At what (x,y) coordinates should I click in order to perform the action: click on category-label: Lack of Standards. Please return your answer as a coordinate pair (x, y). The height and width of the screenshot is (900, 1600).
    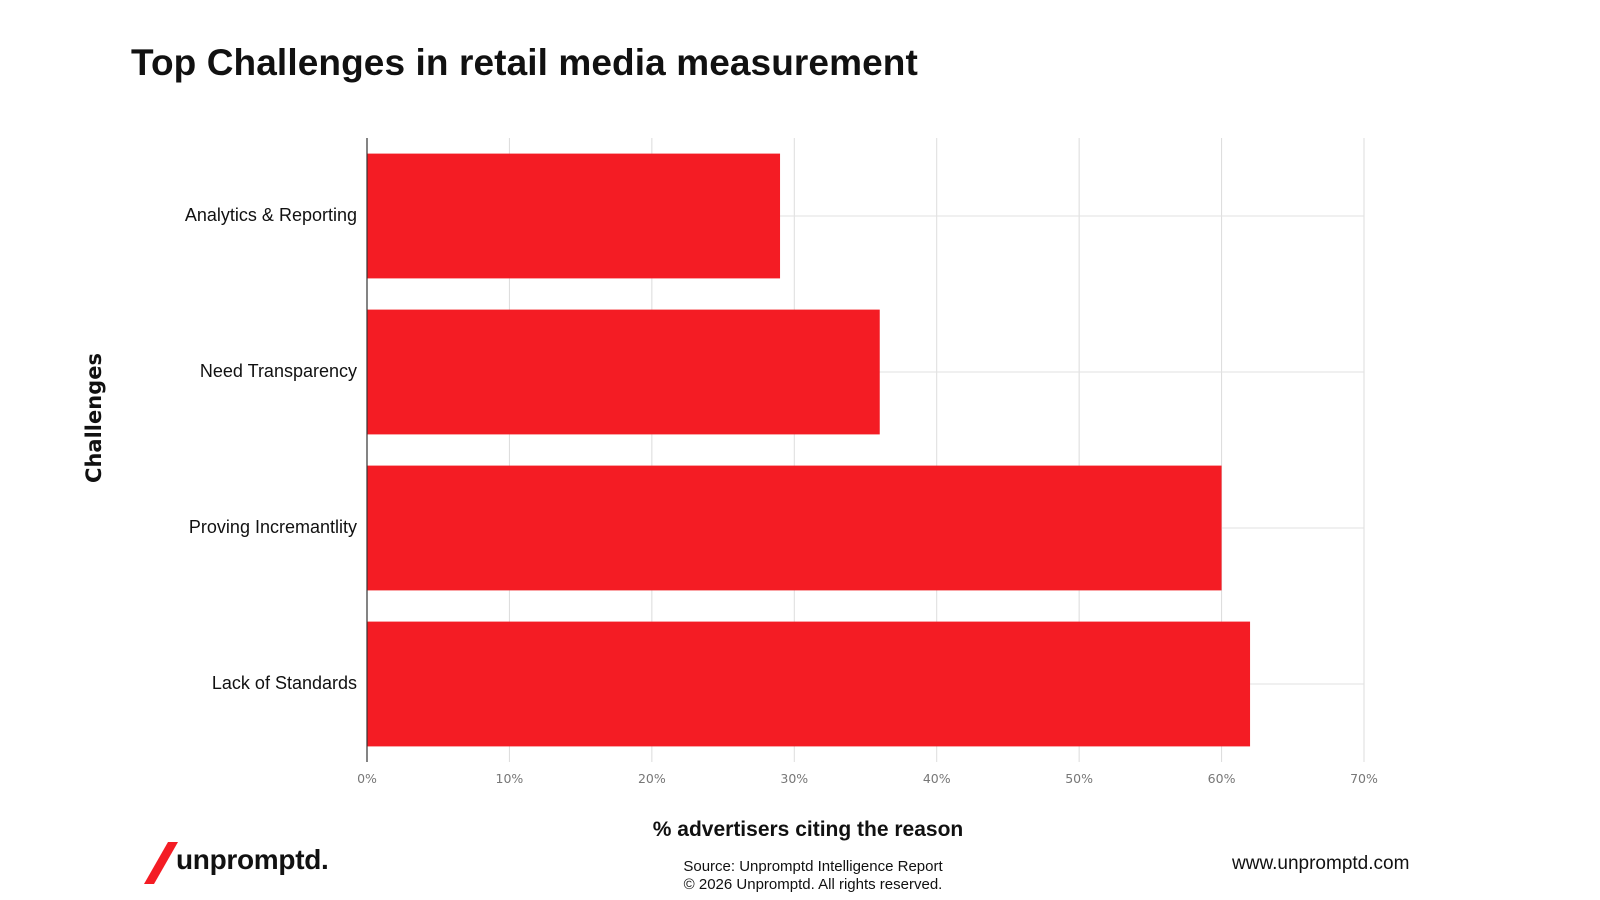
    Looking at the image, I should click on (284, 683).